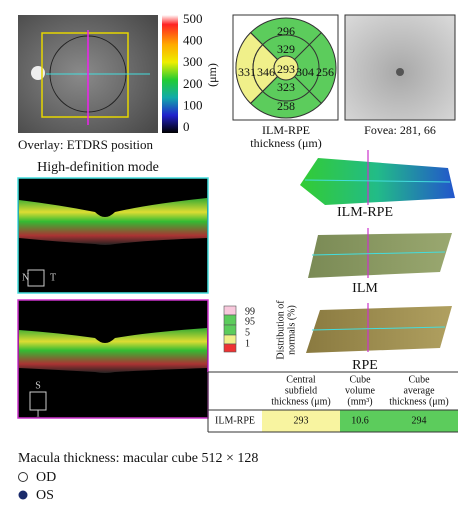 The height and width of the screenshot is (518, 474). What do you see at coordinates (23, 477) in the screenshot?
I see `od-marker` at bounding box center [23, 477].